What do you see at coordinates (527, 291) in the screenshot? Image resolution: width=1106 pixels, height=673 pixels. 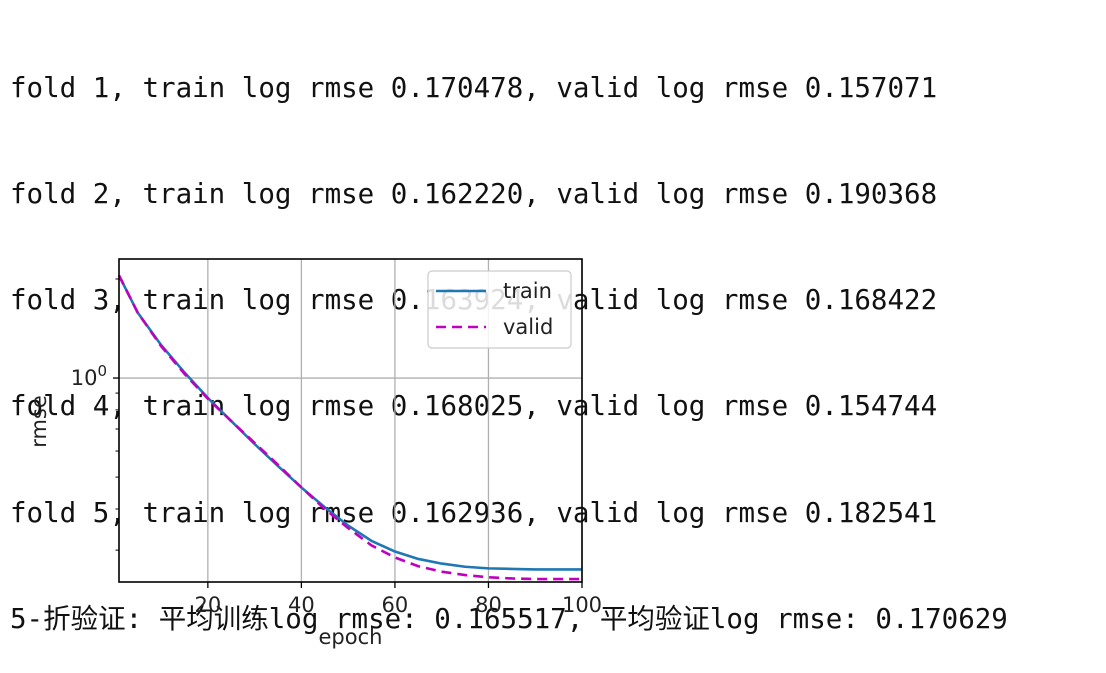 I see `legend-label: train` at bounding box center [527, 291].